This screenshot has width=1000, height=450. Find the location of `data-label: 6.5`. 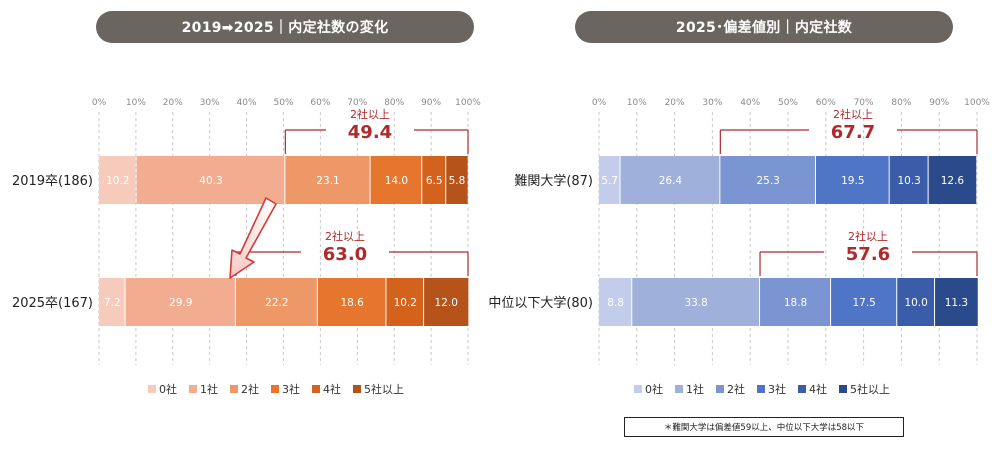

data-label: 6.5 is located at coordinates (434, 181).